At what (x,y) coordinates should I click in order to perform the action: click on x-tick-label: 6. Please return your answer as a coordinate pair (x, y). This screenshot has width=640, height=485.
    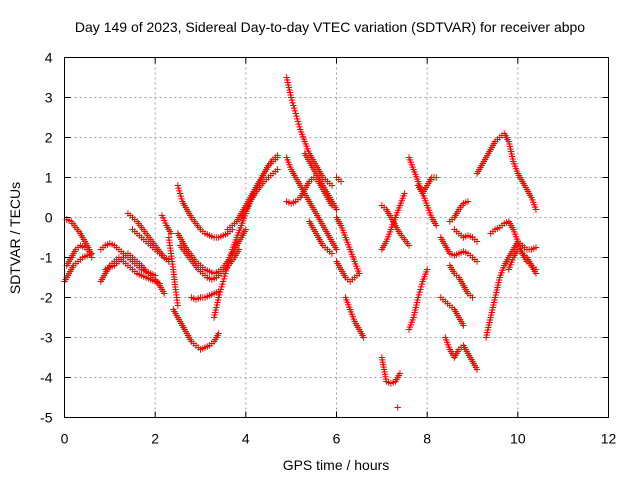
    Looking at the image, I should click on (337, 439).